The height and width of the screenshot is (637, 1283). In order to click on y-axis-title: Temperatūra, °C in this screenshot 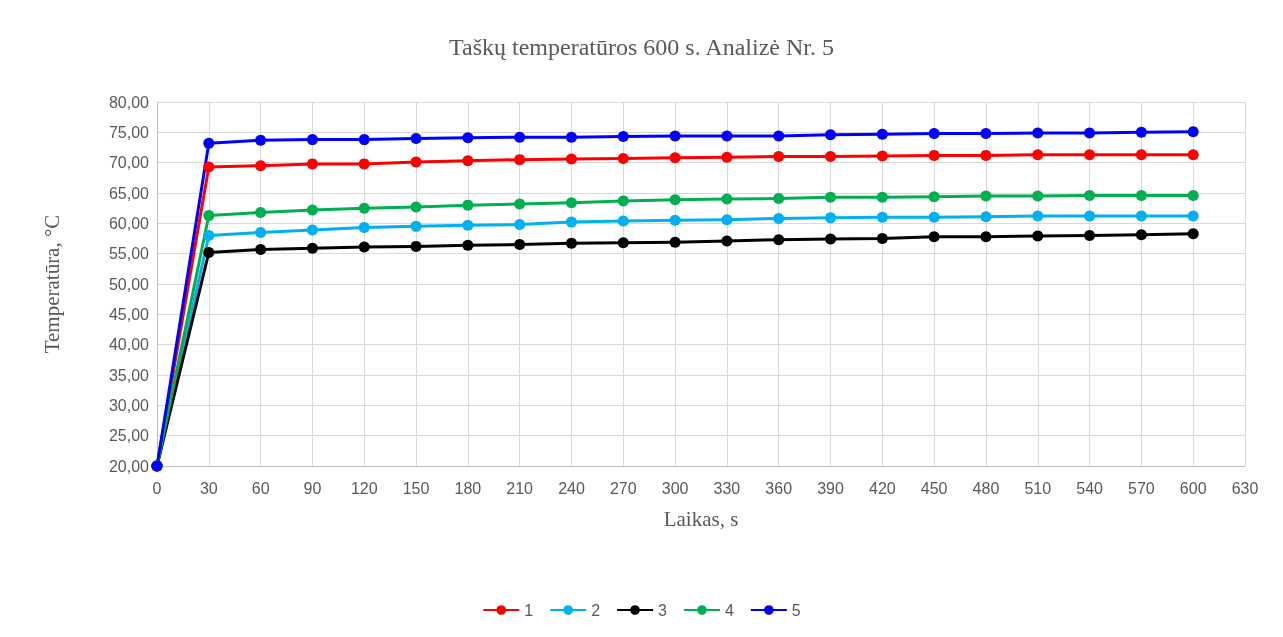, I will do `click(51, 284)`.